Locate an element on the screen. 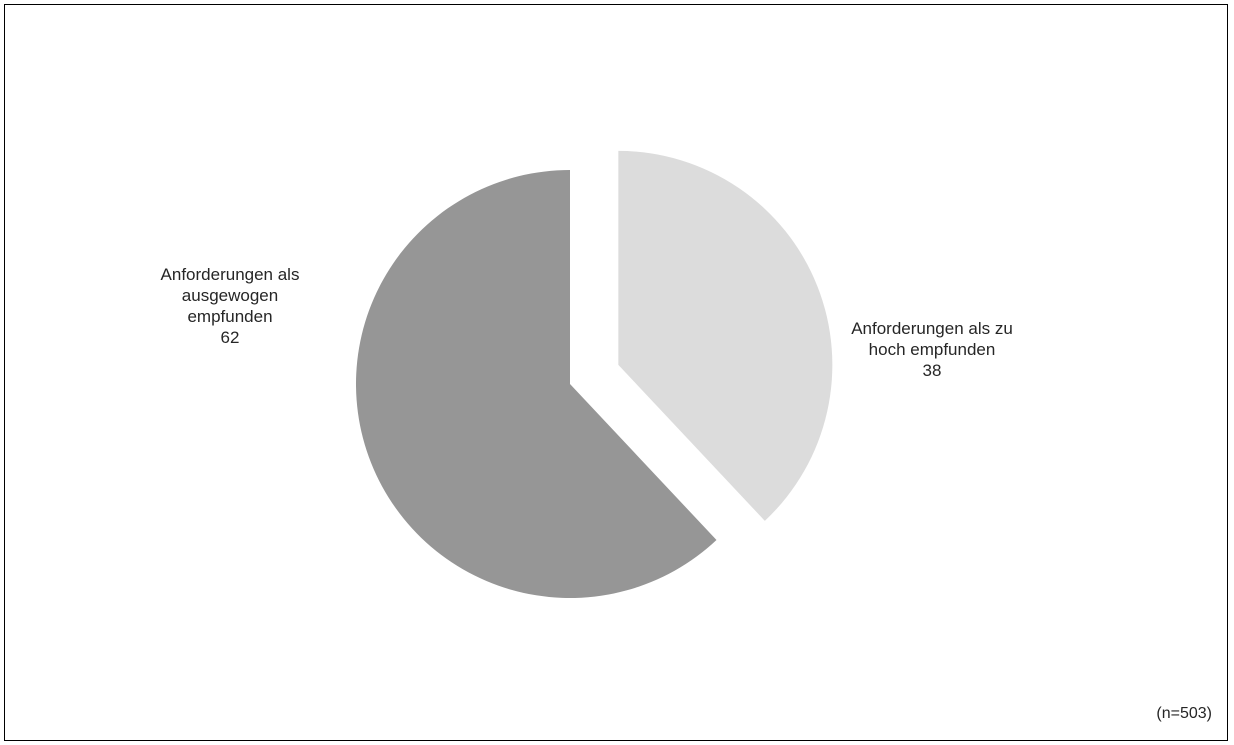 This screenshot has width=1234, height=745. slice-label-zu-hoch-line-1: Anforderungen als zu is located at coordinates (932, 328).